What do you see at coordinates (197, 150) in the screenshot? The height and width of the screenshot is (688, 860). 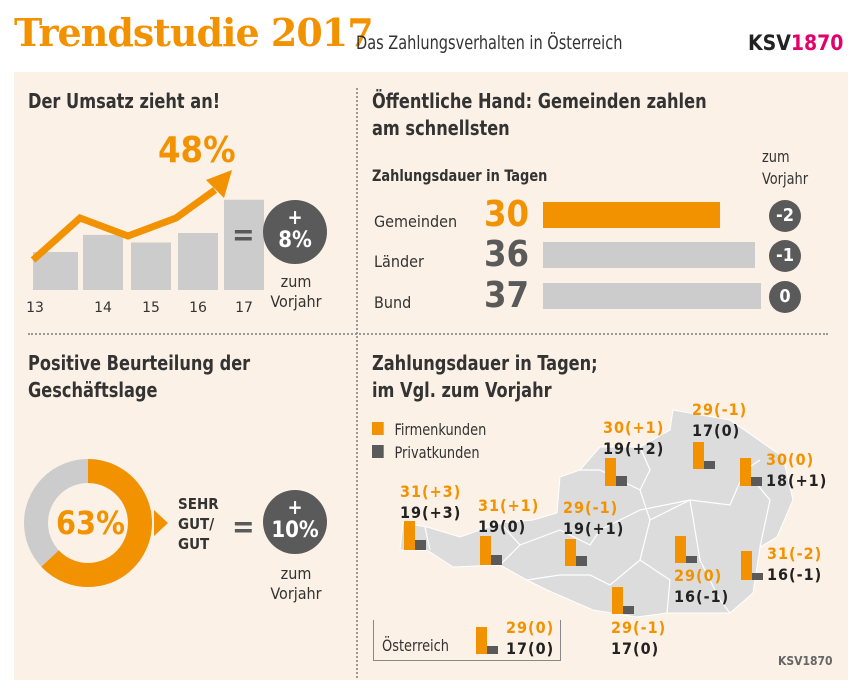 I see `umsatz-highlight: 48%` at bounding box center [197, 150].